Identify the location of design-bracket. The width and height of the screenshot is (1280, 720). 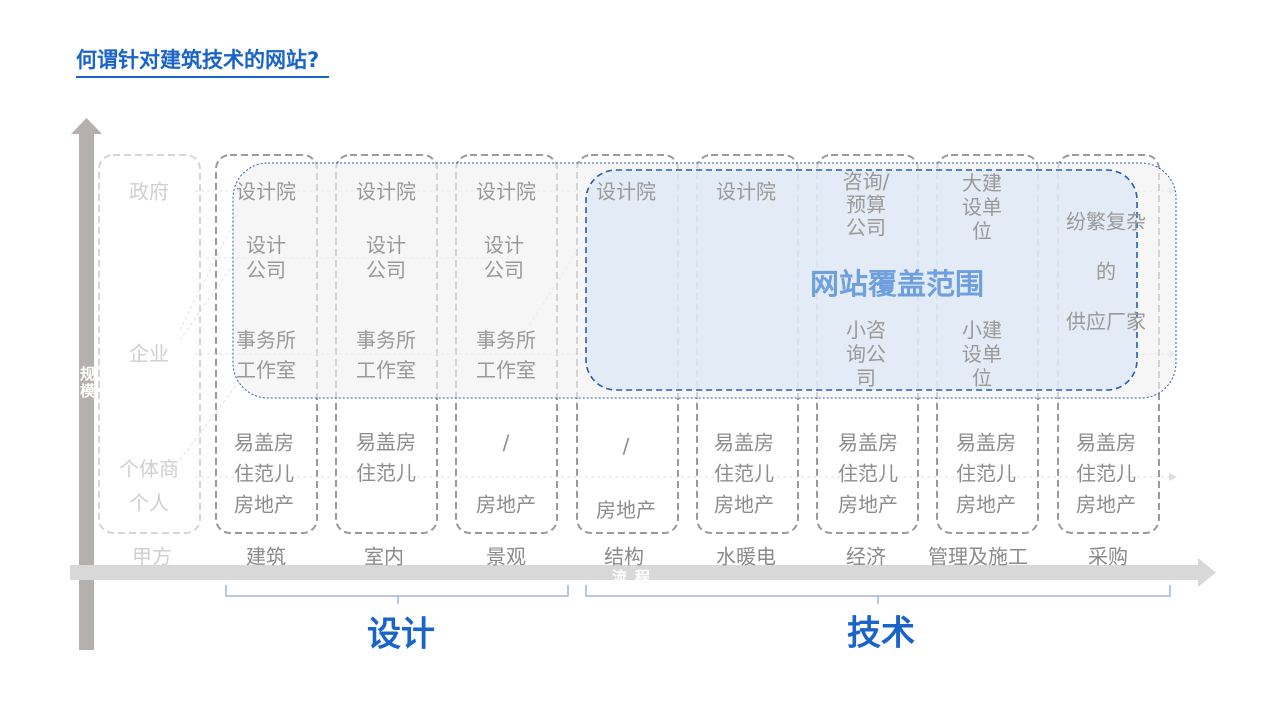
(397, 594).